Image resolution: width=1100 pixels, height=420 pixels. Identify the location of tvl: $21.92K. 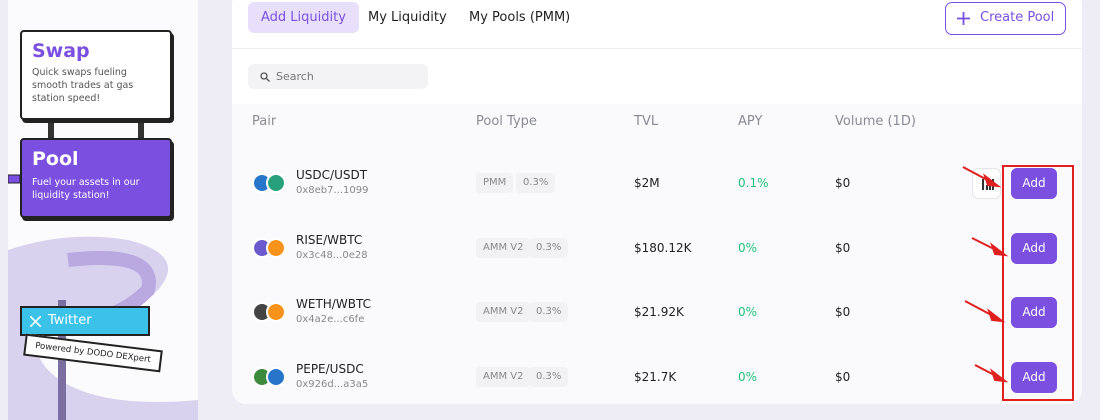
(659, 312).